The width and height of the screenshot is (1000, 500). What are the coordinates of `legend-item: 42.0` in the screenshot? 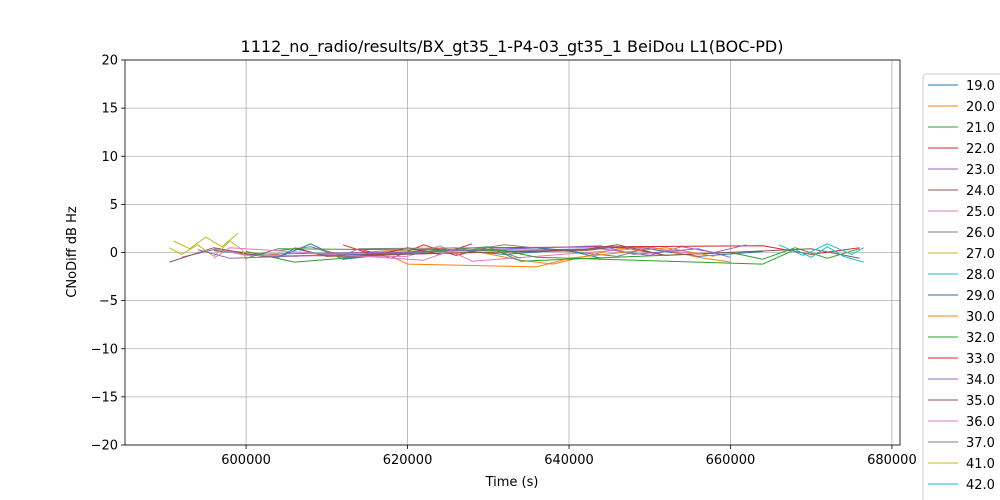 It's located at (961, 485).